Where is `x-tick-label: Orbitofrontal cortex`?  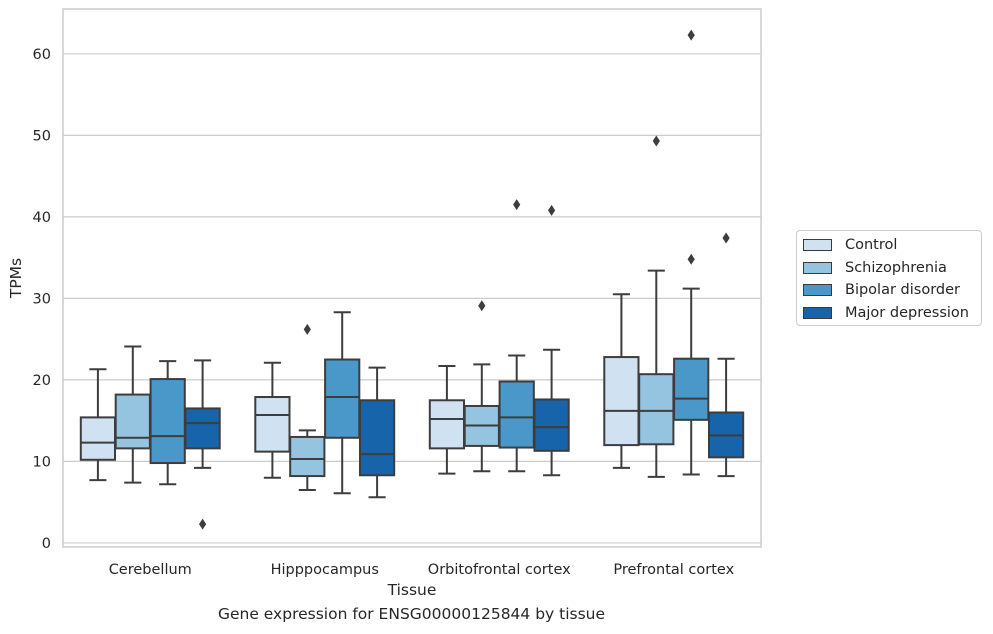
x-tick-label: Orbitofrontal cortex is located at coordinates (499, 570).